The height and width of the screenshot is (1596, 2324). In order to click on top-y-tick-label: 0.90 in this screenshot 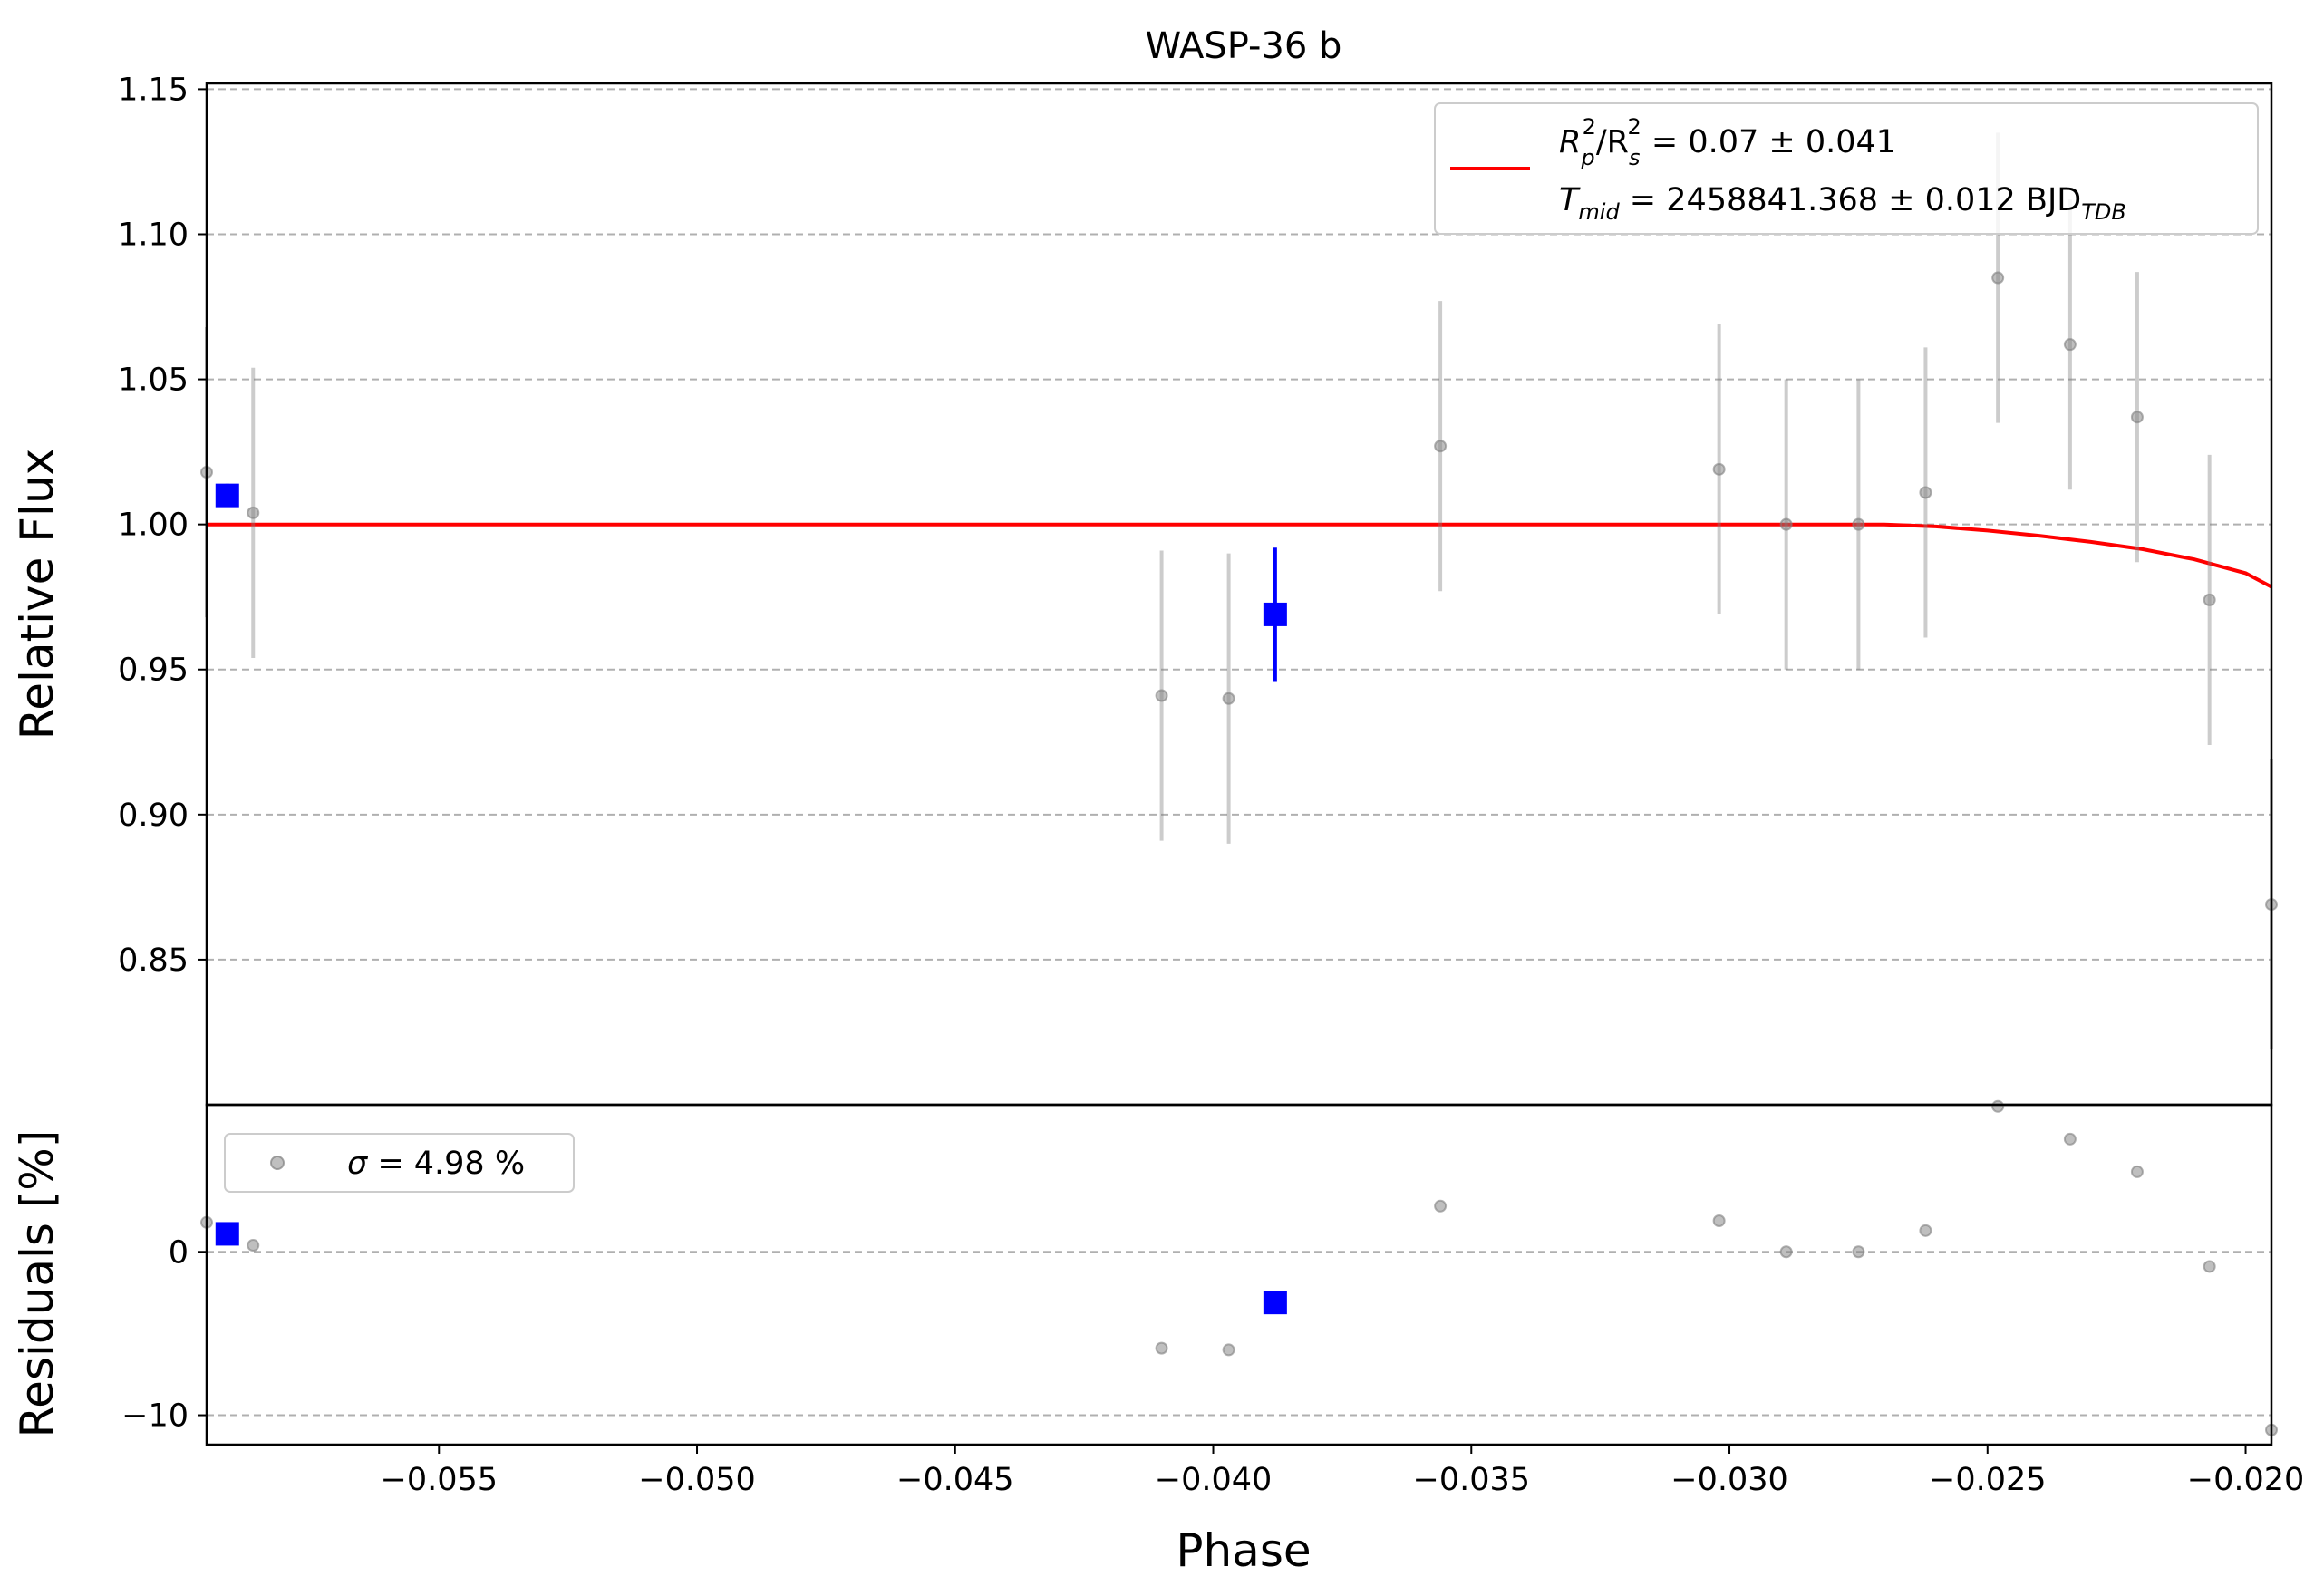, I will do `click(153, 816)`.